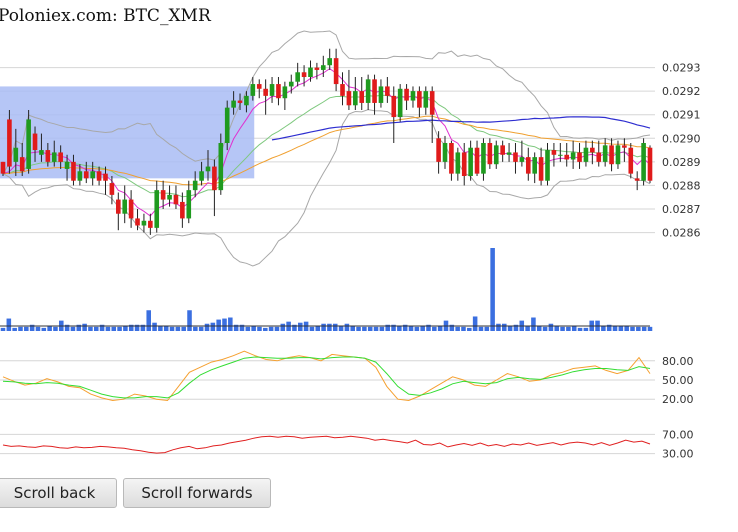 The height and width of the screenshot is (532, 738). What do you see at coordinates (326, 150) in the screenshot?
I see `ema-long-line` at bounding box center [326, 150].